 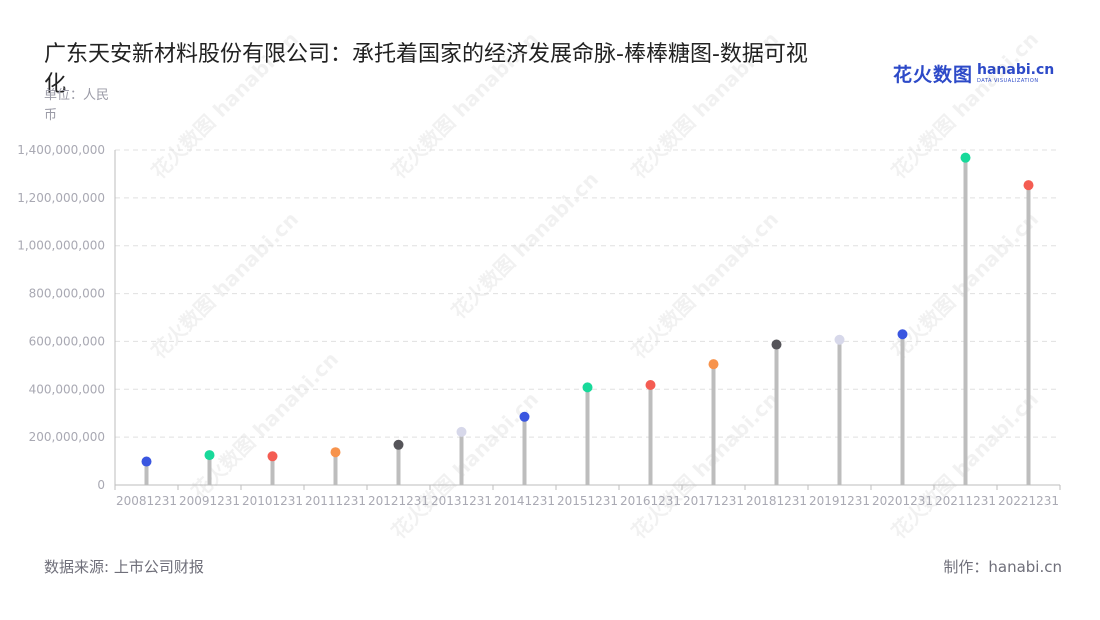 What do you see at coordinates (902, 501) in the screenshot?
I see `x-tick-label: 20201231` at bounding box center [902, 501].